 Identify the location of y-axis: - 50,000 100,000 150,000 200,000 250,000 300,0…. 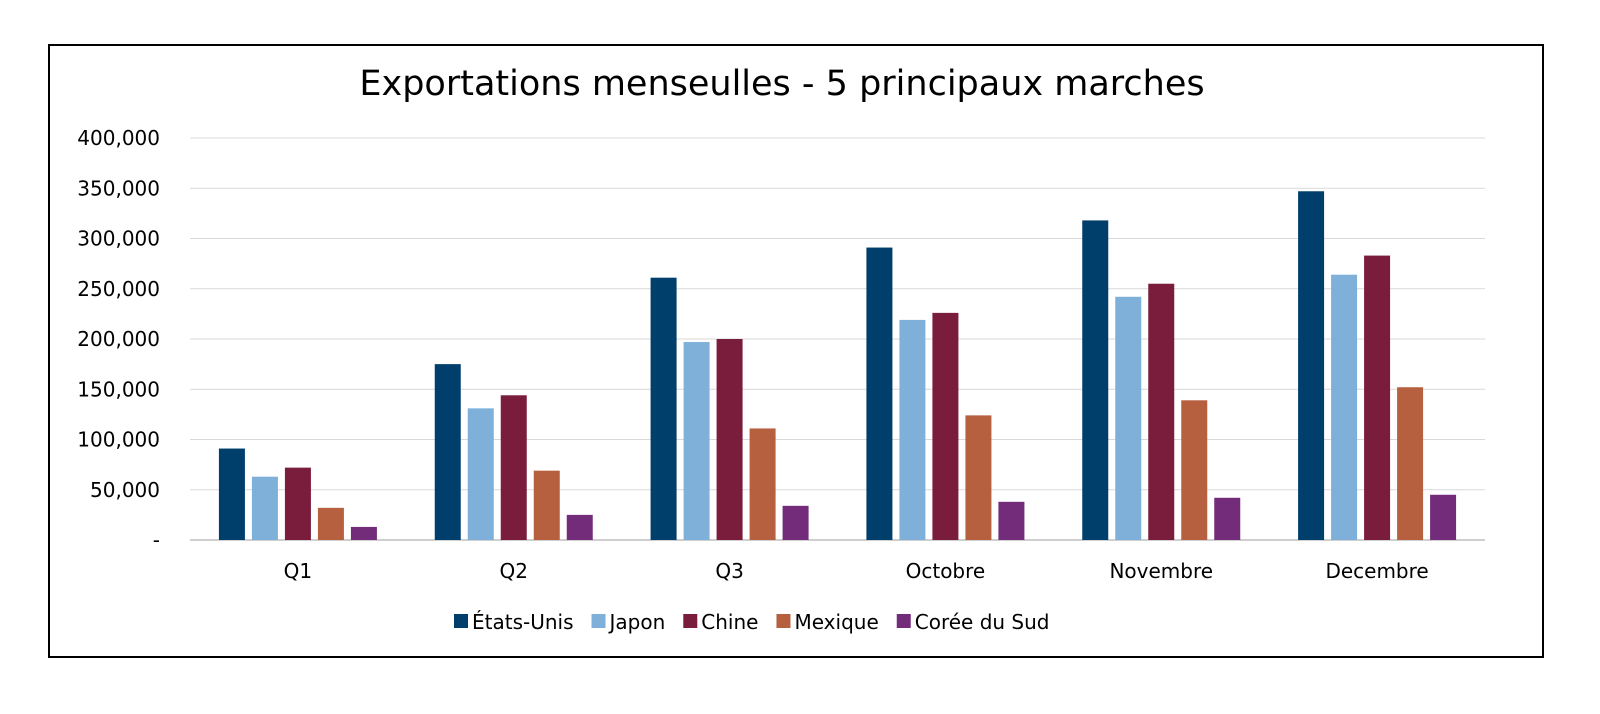
(118, 339).